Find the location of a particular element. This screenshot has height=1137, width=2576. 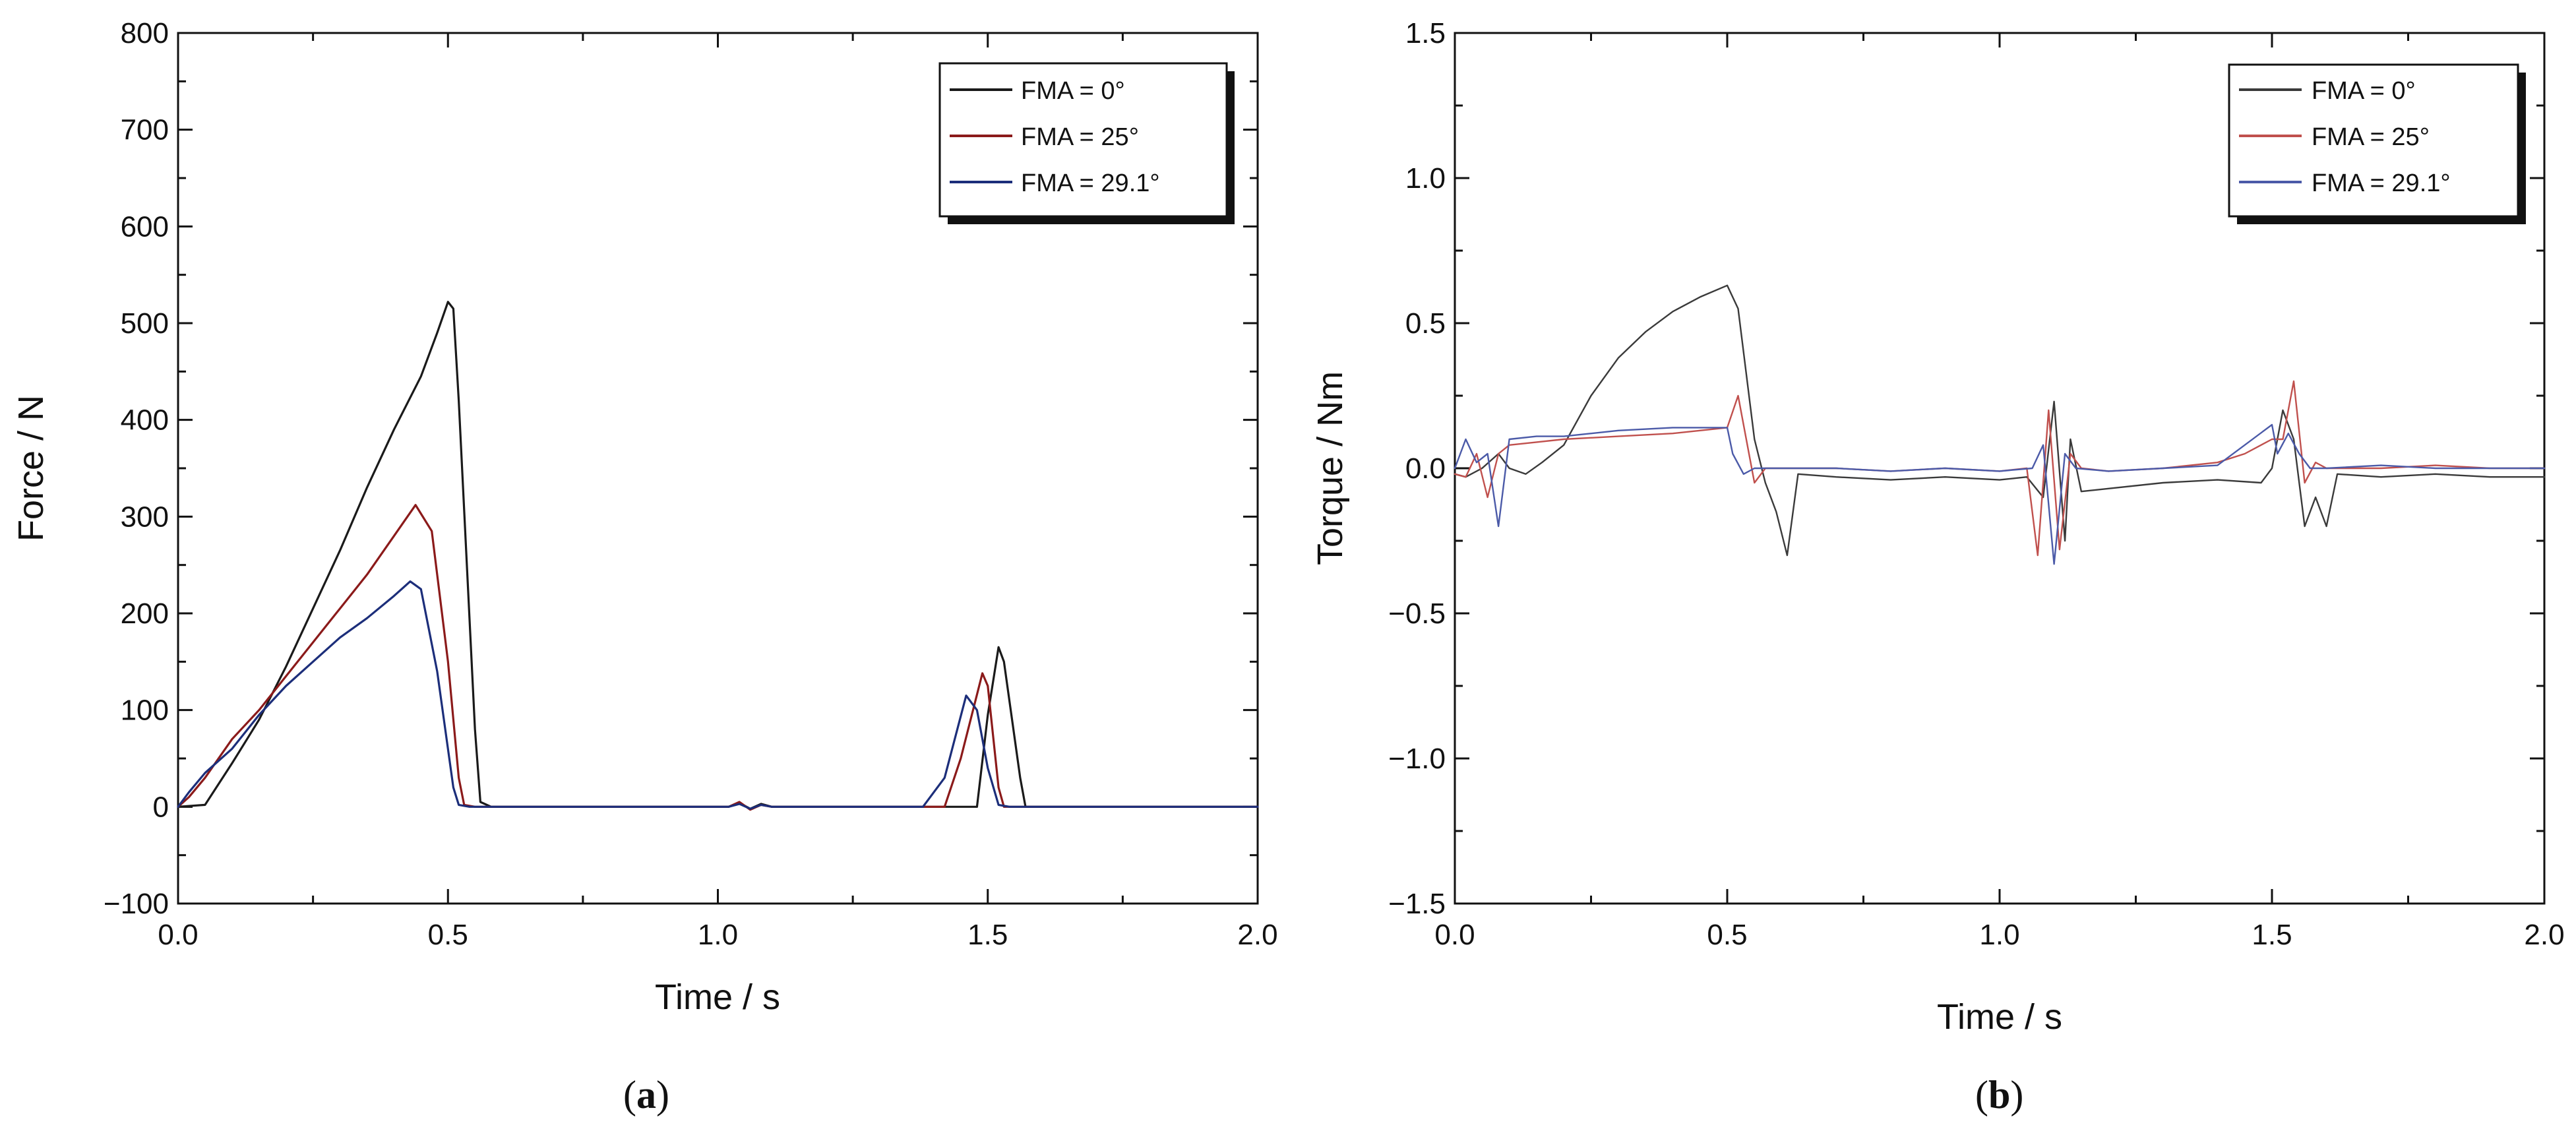

force-y-tick-label: 600 is located at coordinates (145, 226).